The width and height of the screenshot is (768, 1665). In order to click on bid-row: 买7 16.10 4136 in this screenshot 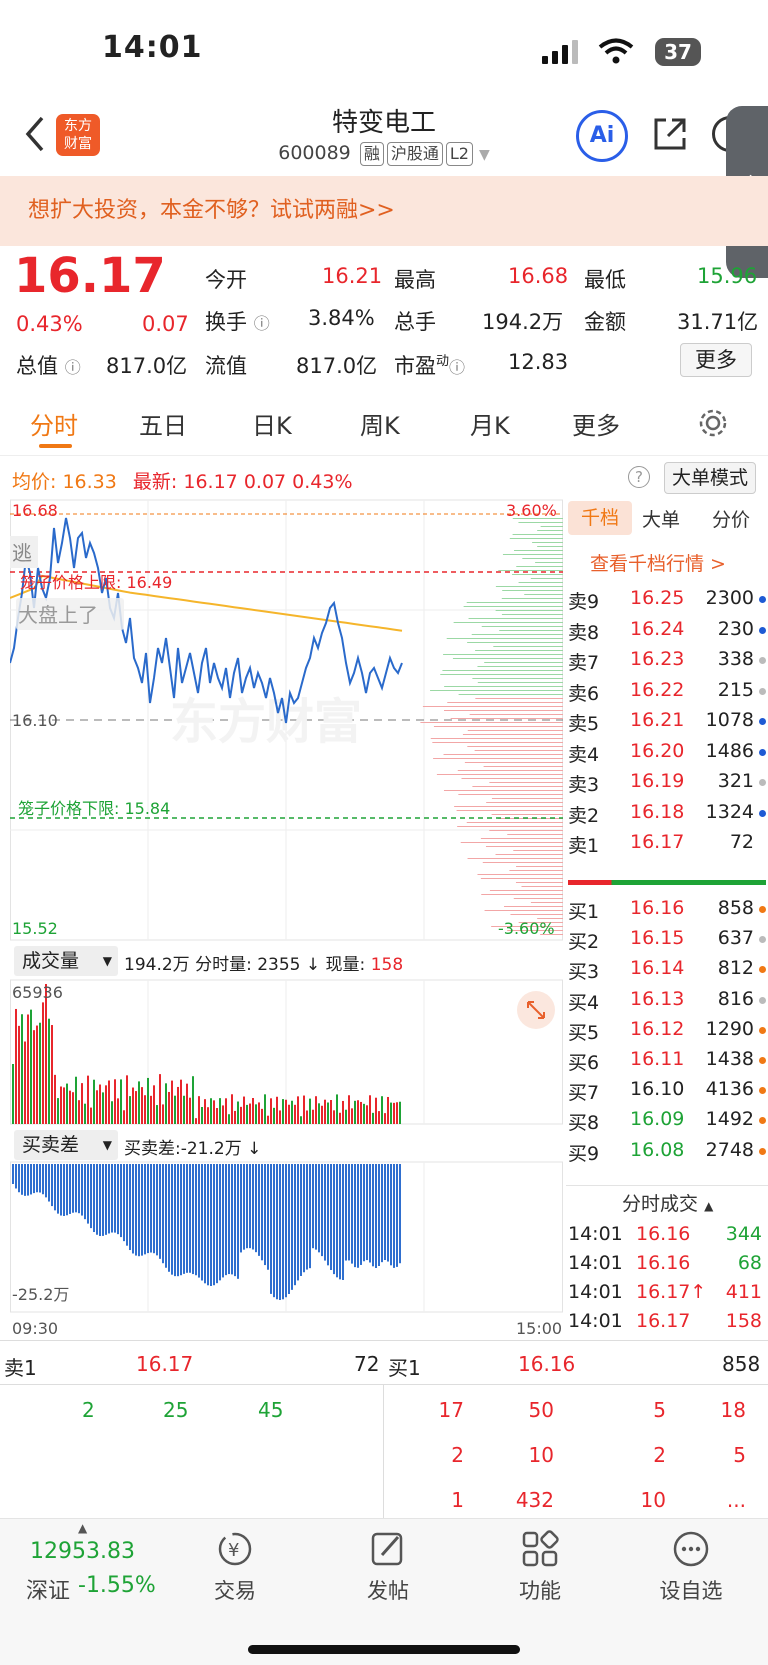, I will do `click(667, 1090)`.